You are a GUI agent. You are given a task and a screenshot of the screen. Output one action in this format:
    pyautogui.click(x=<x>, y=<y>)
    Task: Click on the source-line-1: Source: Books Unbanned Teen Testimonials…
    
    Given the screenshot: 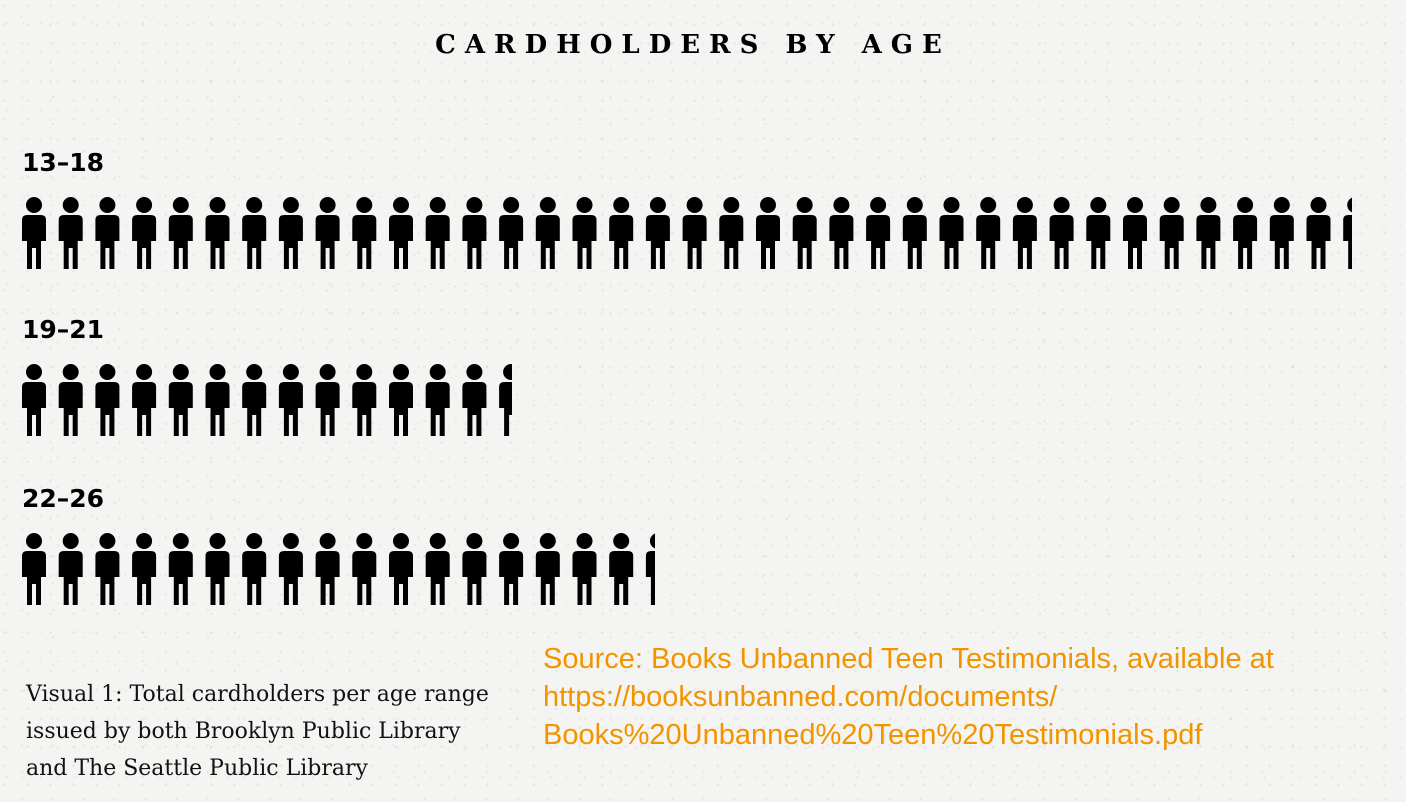 What is the action you would take?
    pyautogui.click(x=908, y=659)
    